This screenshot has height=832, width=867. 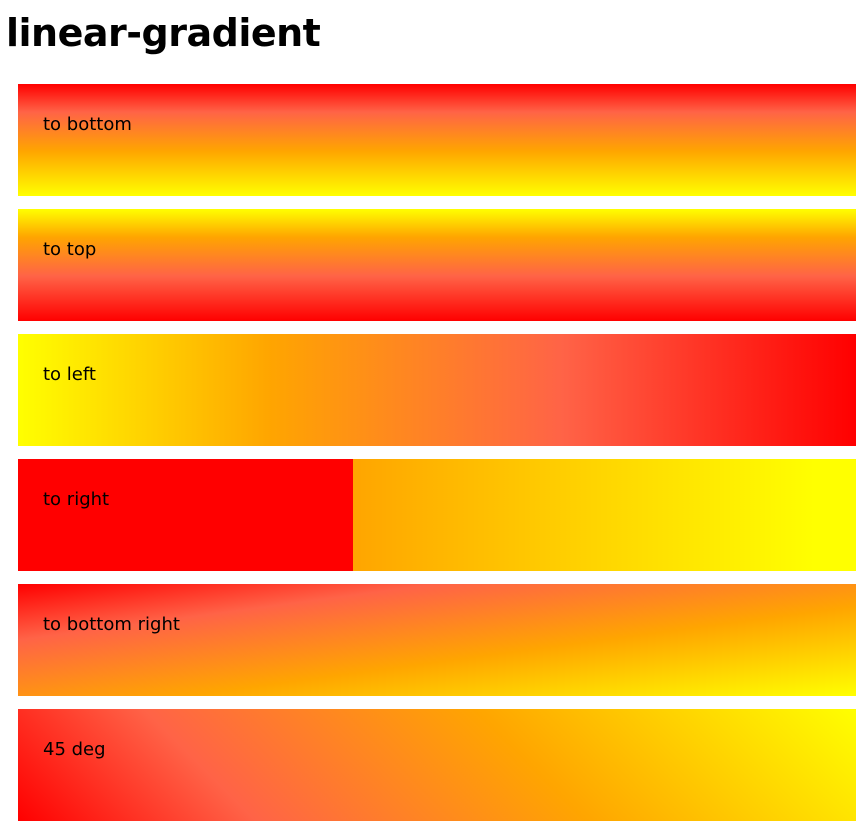 What do you see at coordinates (437, 765) in the screenshot?
I see `gradient-box-45-deg: 45 deg` at bounding box center [437, 765].